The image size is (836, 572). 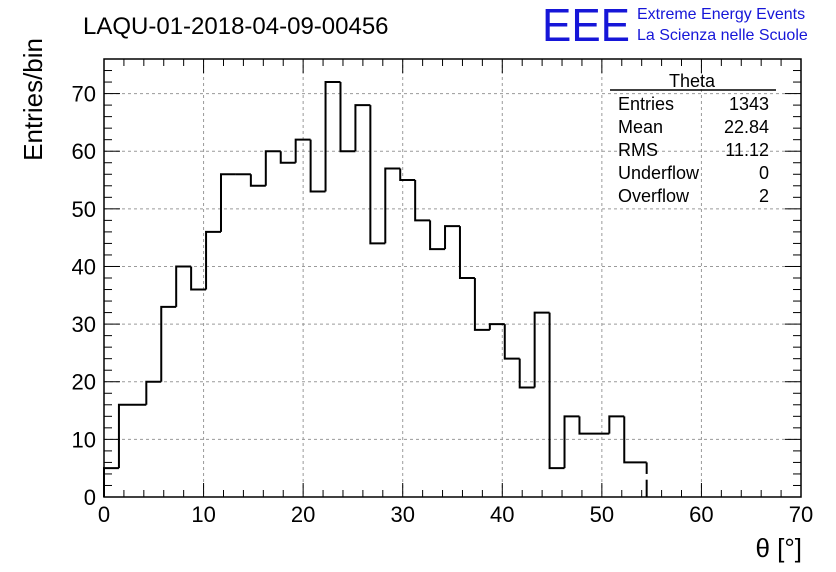 What do you see at coordinates (764, 173) in the screenshot?
I see `stats-value-underflow: 0` at bounding box center [764, 173].